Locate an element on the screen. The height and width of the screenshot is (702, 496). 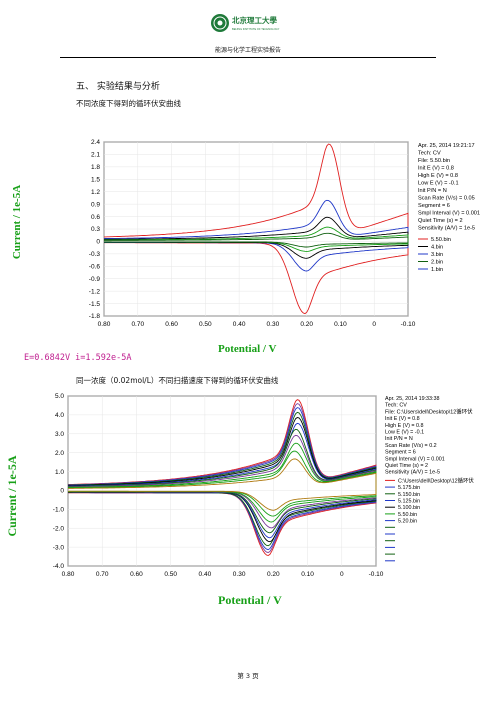
experiment-parameter: File: 5.50.bin is located at coordinates (434, 161).